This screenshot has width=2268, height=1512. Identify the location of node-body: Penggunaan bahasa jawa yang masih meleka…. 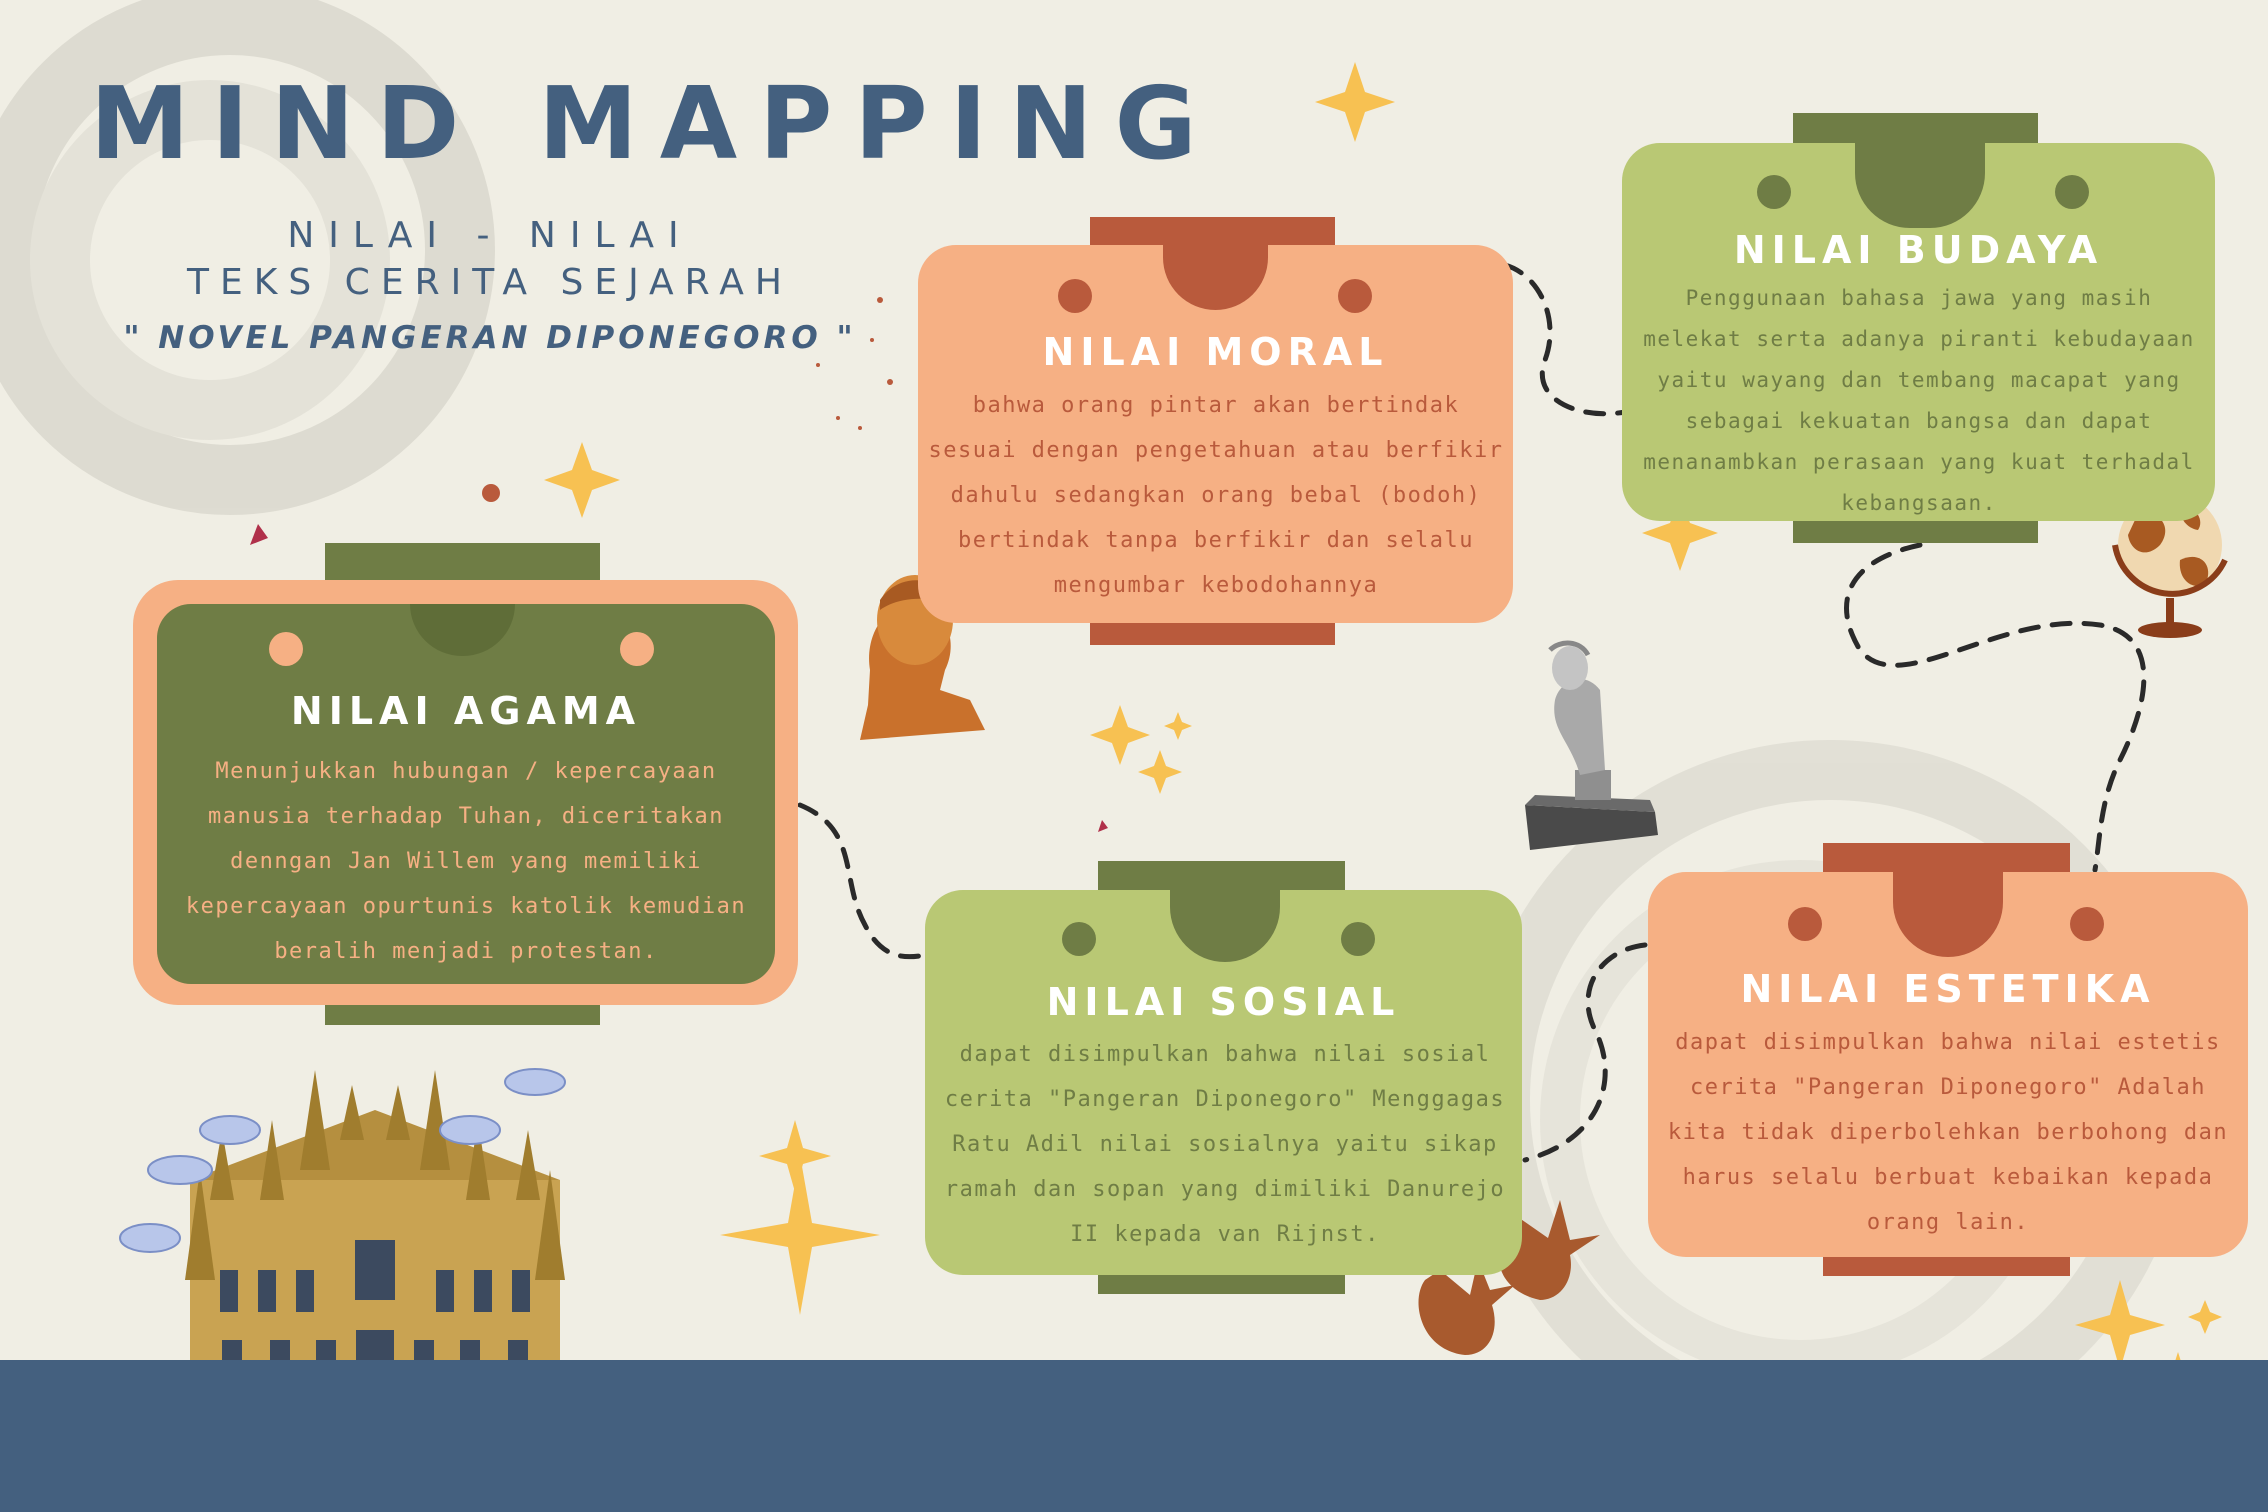
(1919, 400).